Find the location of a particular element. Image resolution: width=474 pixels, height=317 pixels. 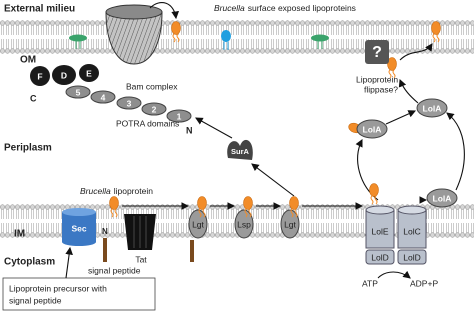

potra-label: 2 is located at coordinates (154, 109).